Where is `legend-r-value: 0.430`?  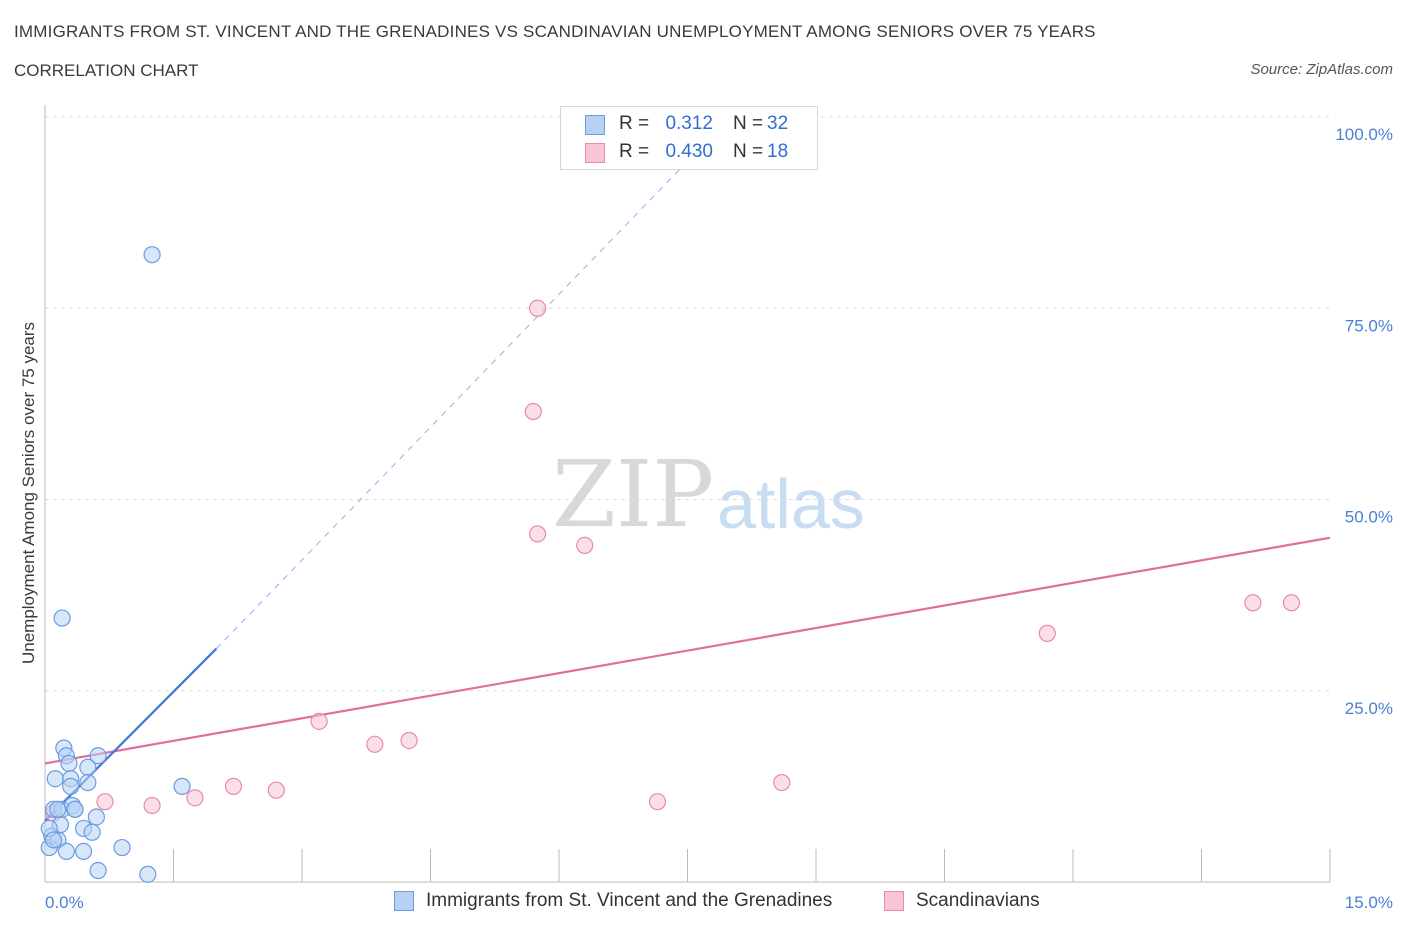 legend-r-value: 0.430 is located at coordinates (689, 151).